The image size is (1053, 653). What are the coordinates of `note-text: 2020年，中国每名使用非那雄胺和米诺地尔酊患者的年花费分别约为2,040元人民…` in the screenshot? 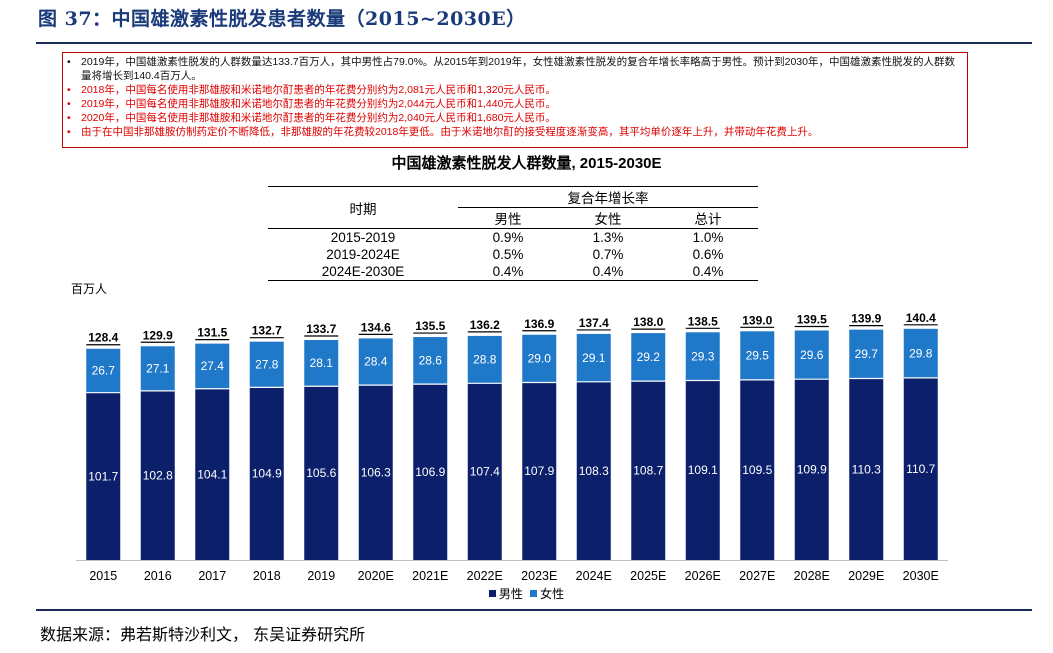 It's located at (318, 118).